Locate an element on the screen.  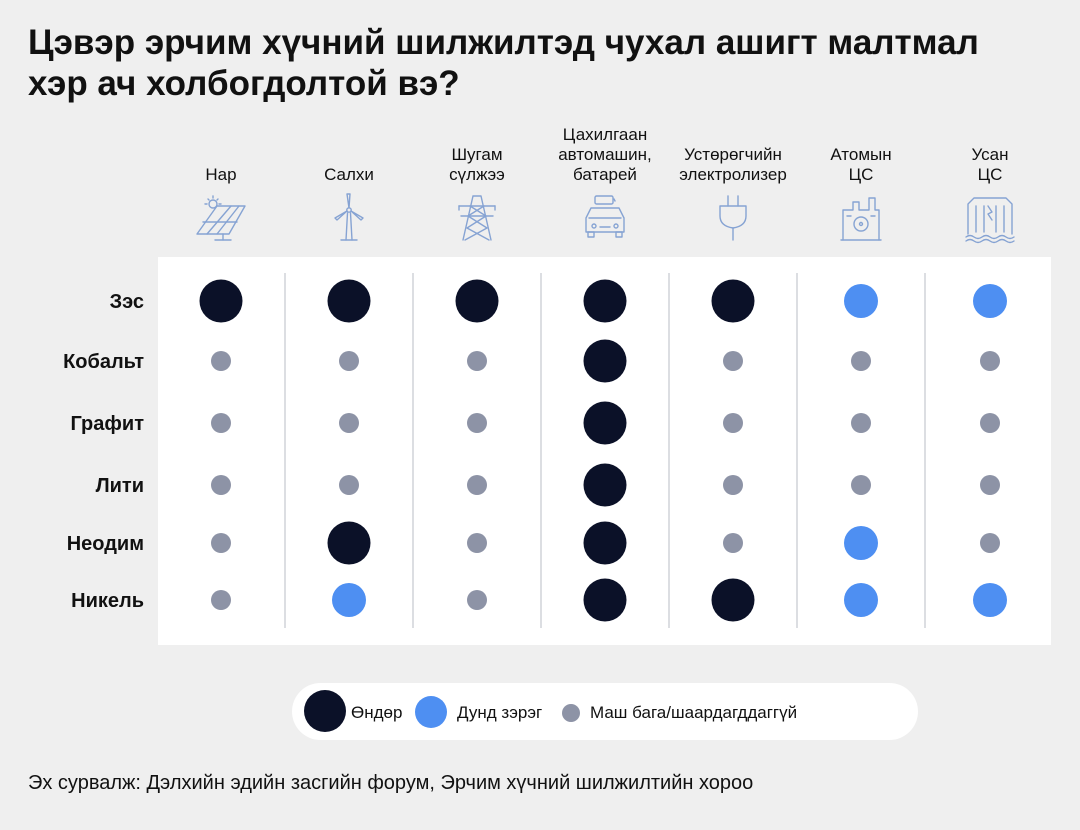
column-header-label: Шугам is located at coordinates (476, 154).